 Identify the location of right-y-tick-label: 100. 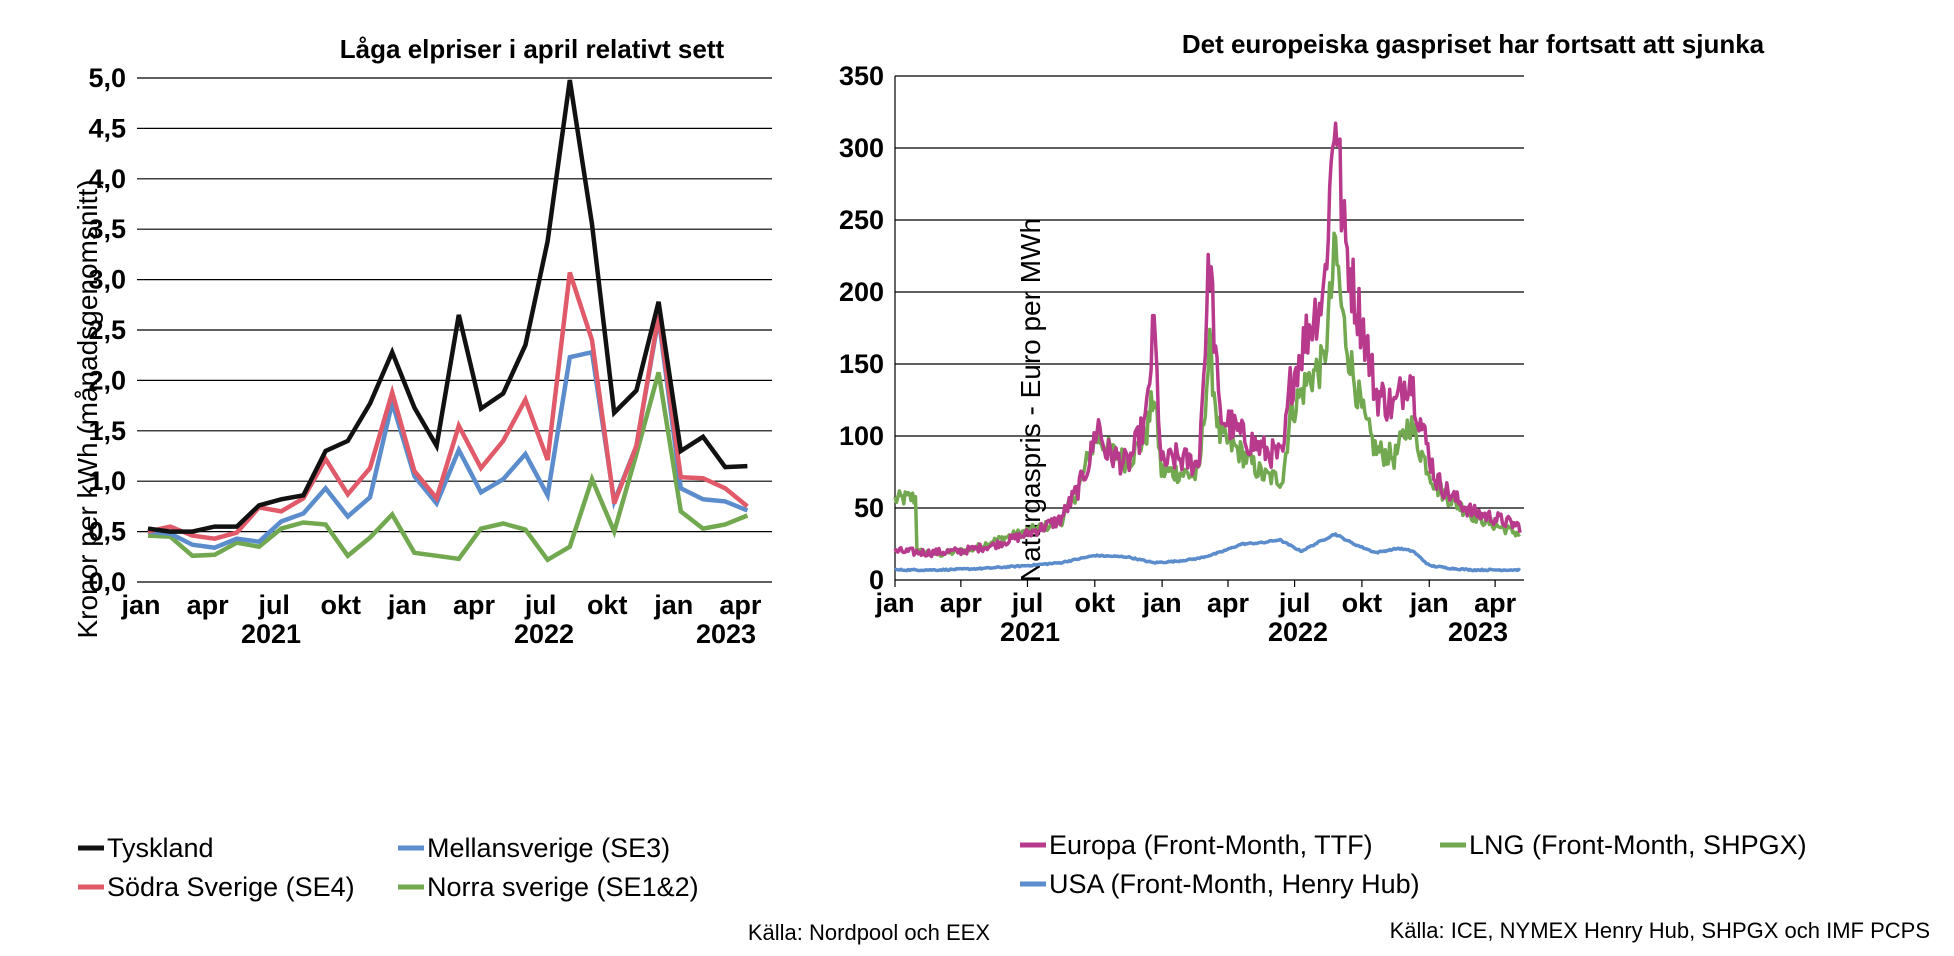
(861, 436).